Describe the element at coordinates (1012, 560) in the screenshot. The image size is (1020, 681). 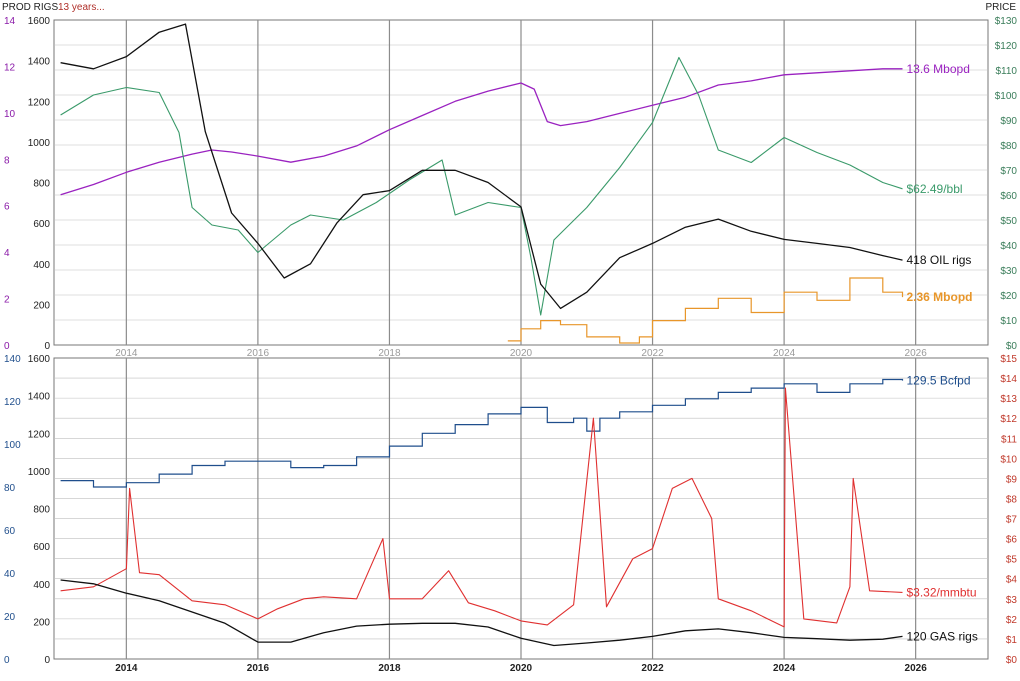
I see `right-axis-tick-label: $5` at that location.